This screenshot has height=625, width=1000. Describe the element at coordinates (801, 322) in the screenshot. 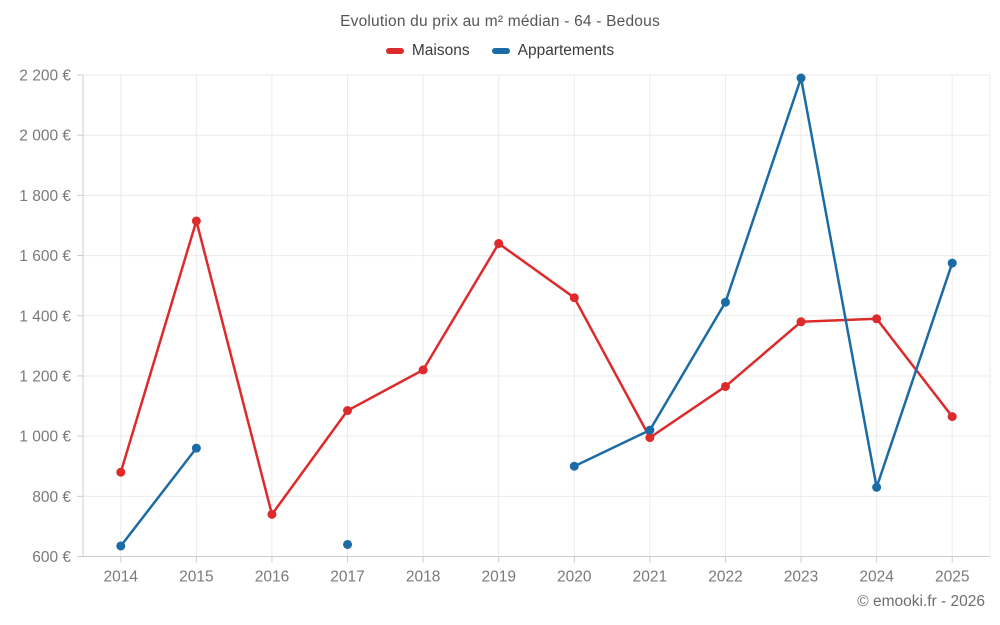

I see `maisons-point-2023` at that location.